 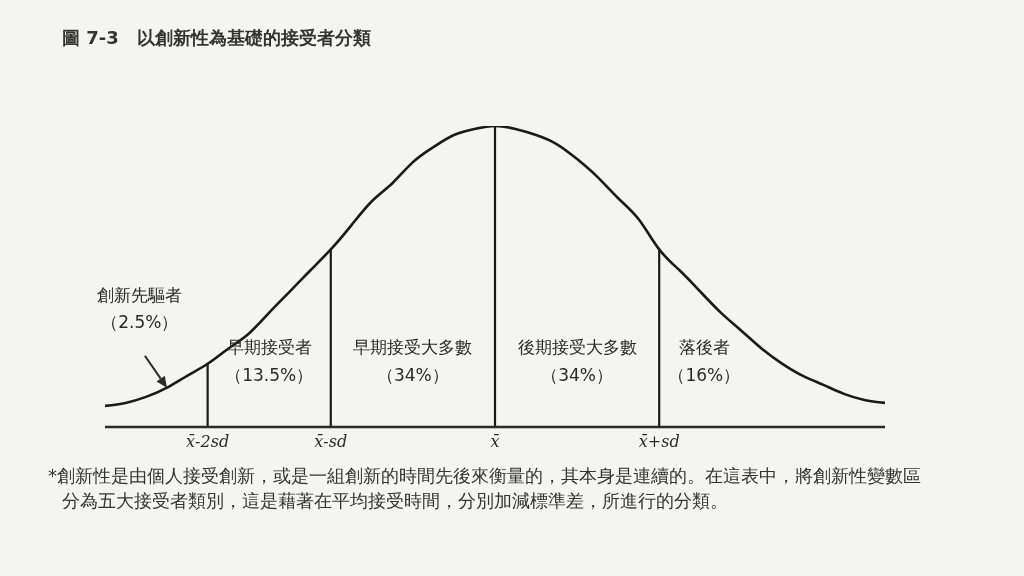 I want to click on chart-title: 圖 7-3 以創新性為基礎的接受者分類, so click(x=216, y=38).